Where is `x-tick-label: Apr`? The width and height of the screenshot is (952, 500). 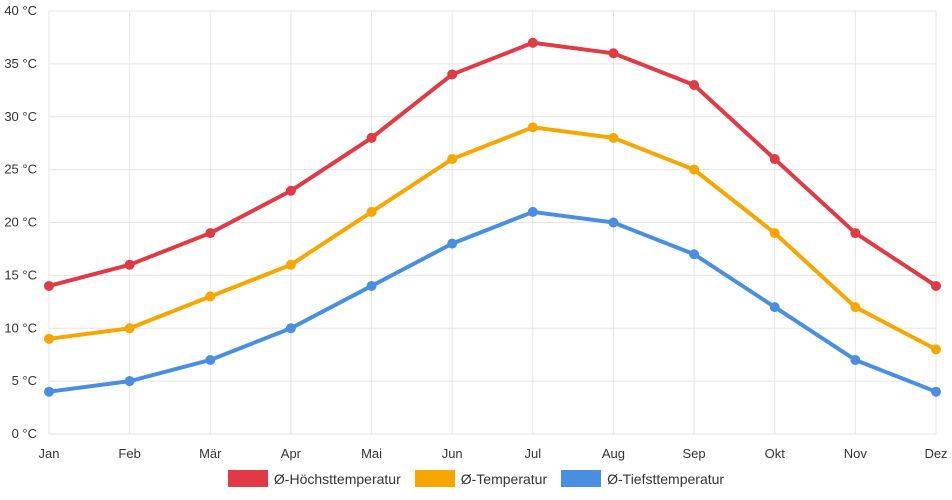
x-tick-label: Apr is located at coordinates (291, 453).